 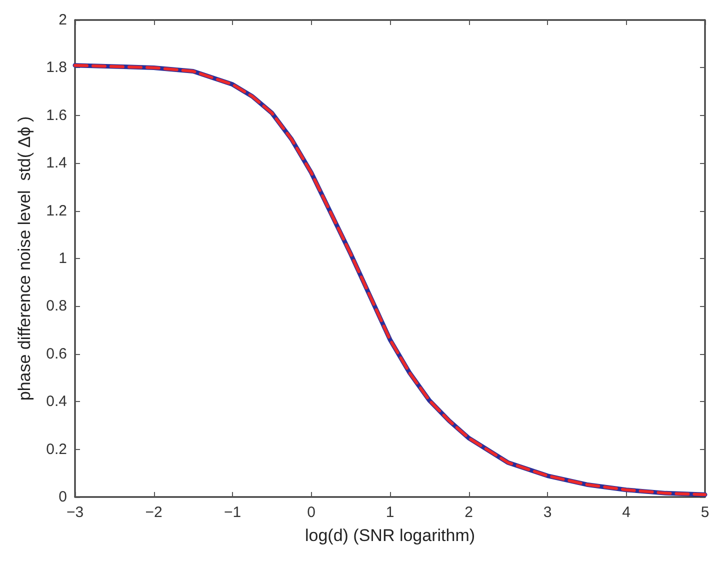 I want to click on y-axis-title: phase difference noise level std( Δϕ ), so click(x=24, y=258).